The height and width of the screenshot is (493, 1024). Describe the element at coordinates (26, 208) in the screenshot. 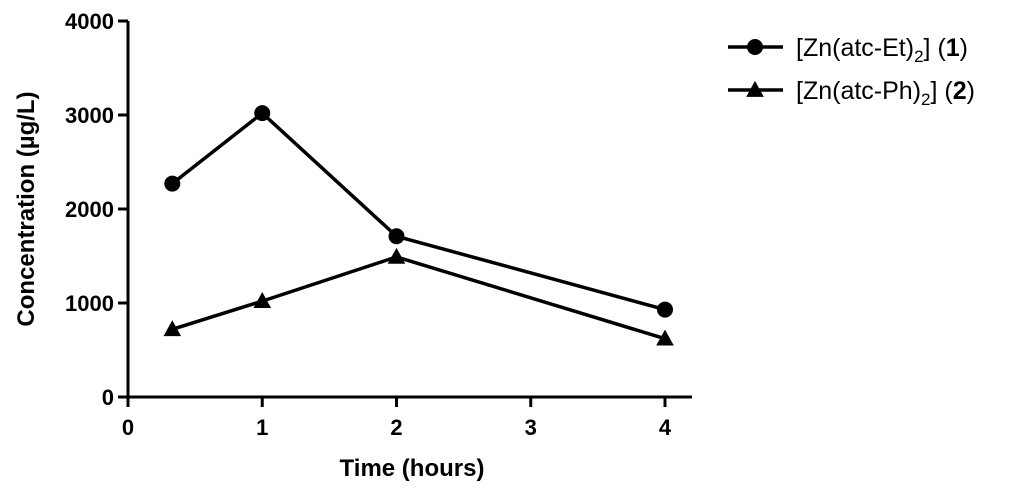

I see `y-axis-title: Concentration (µg/L)` at that location.